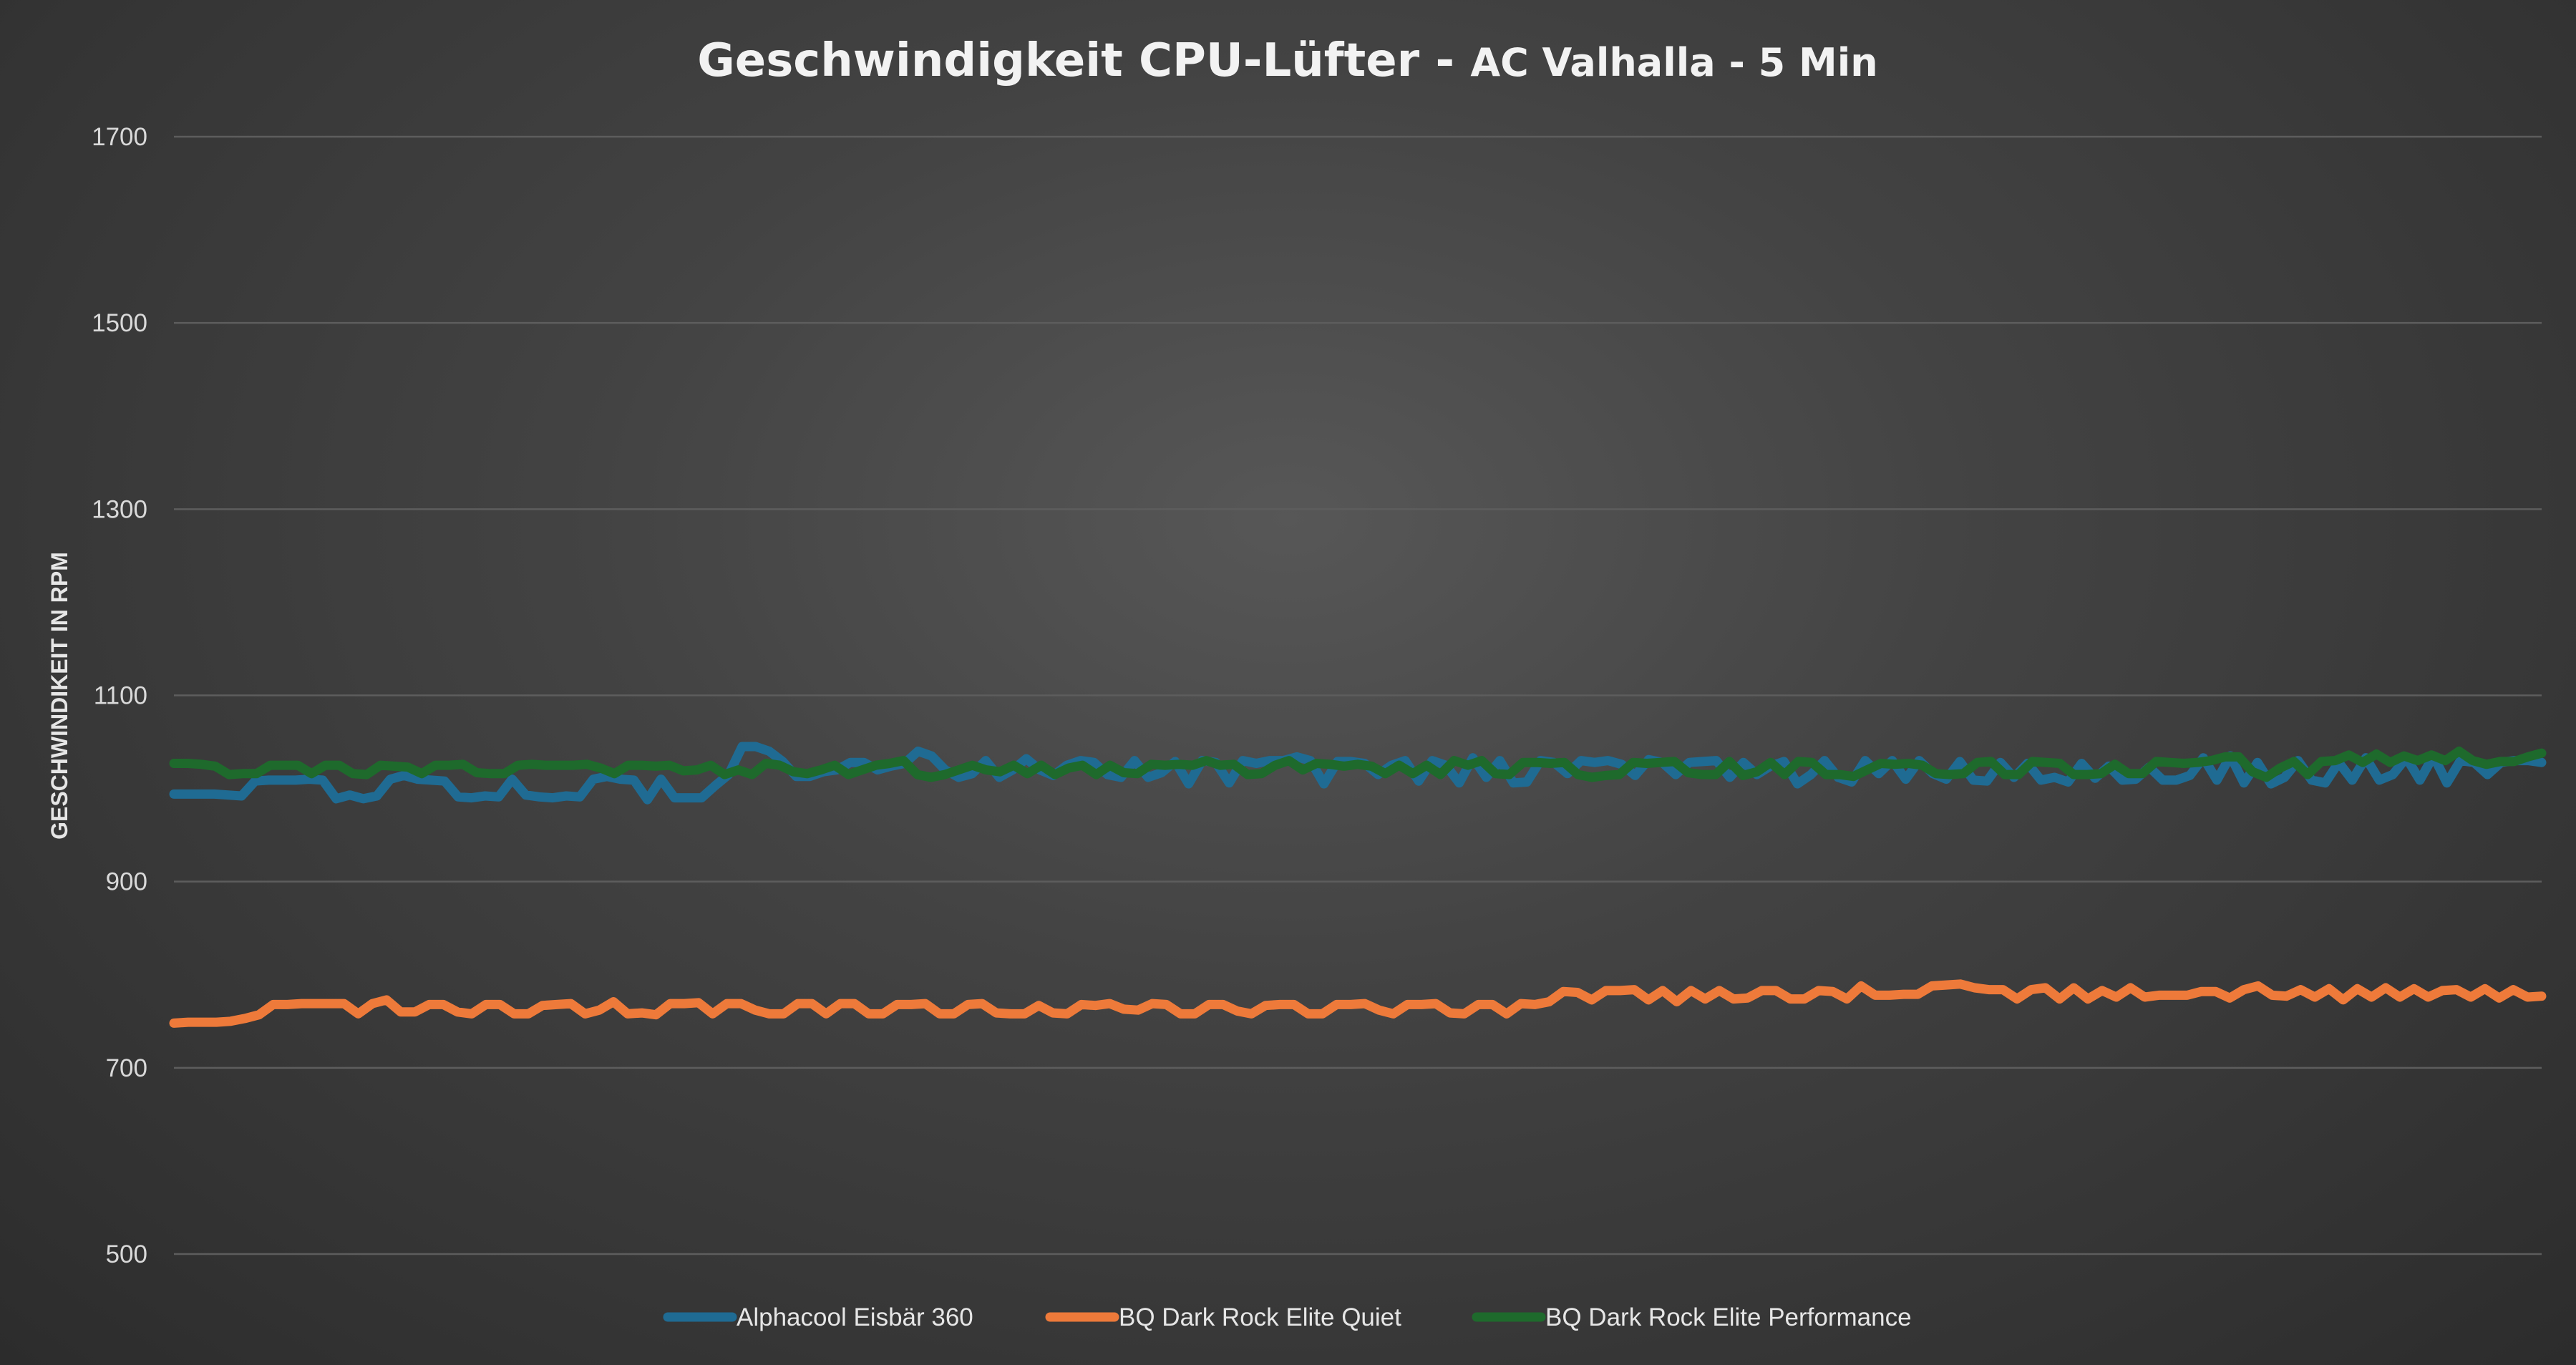  Describe the element at coordinates (126, 882) in the screenshot. I see `y-tick-label: 900` at that location.